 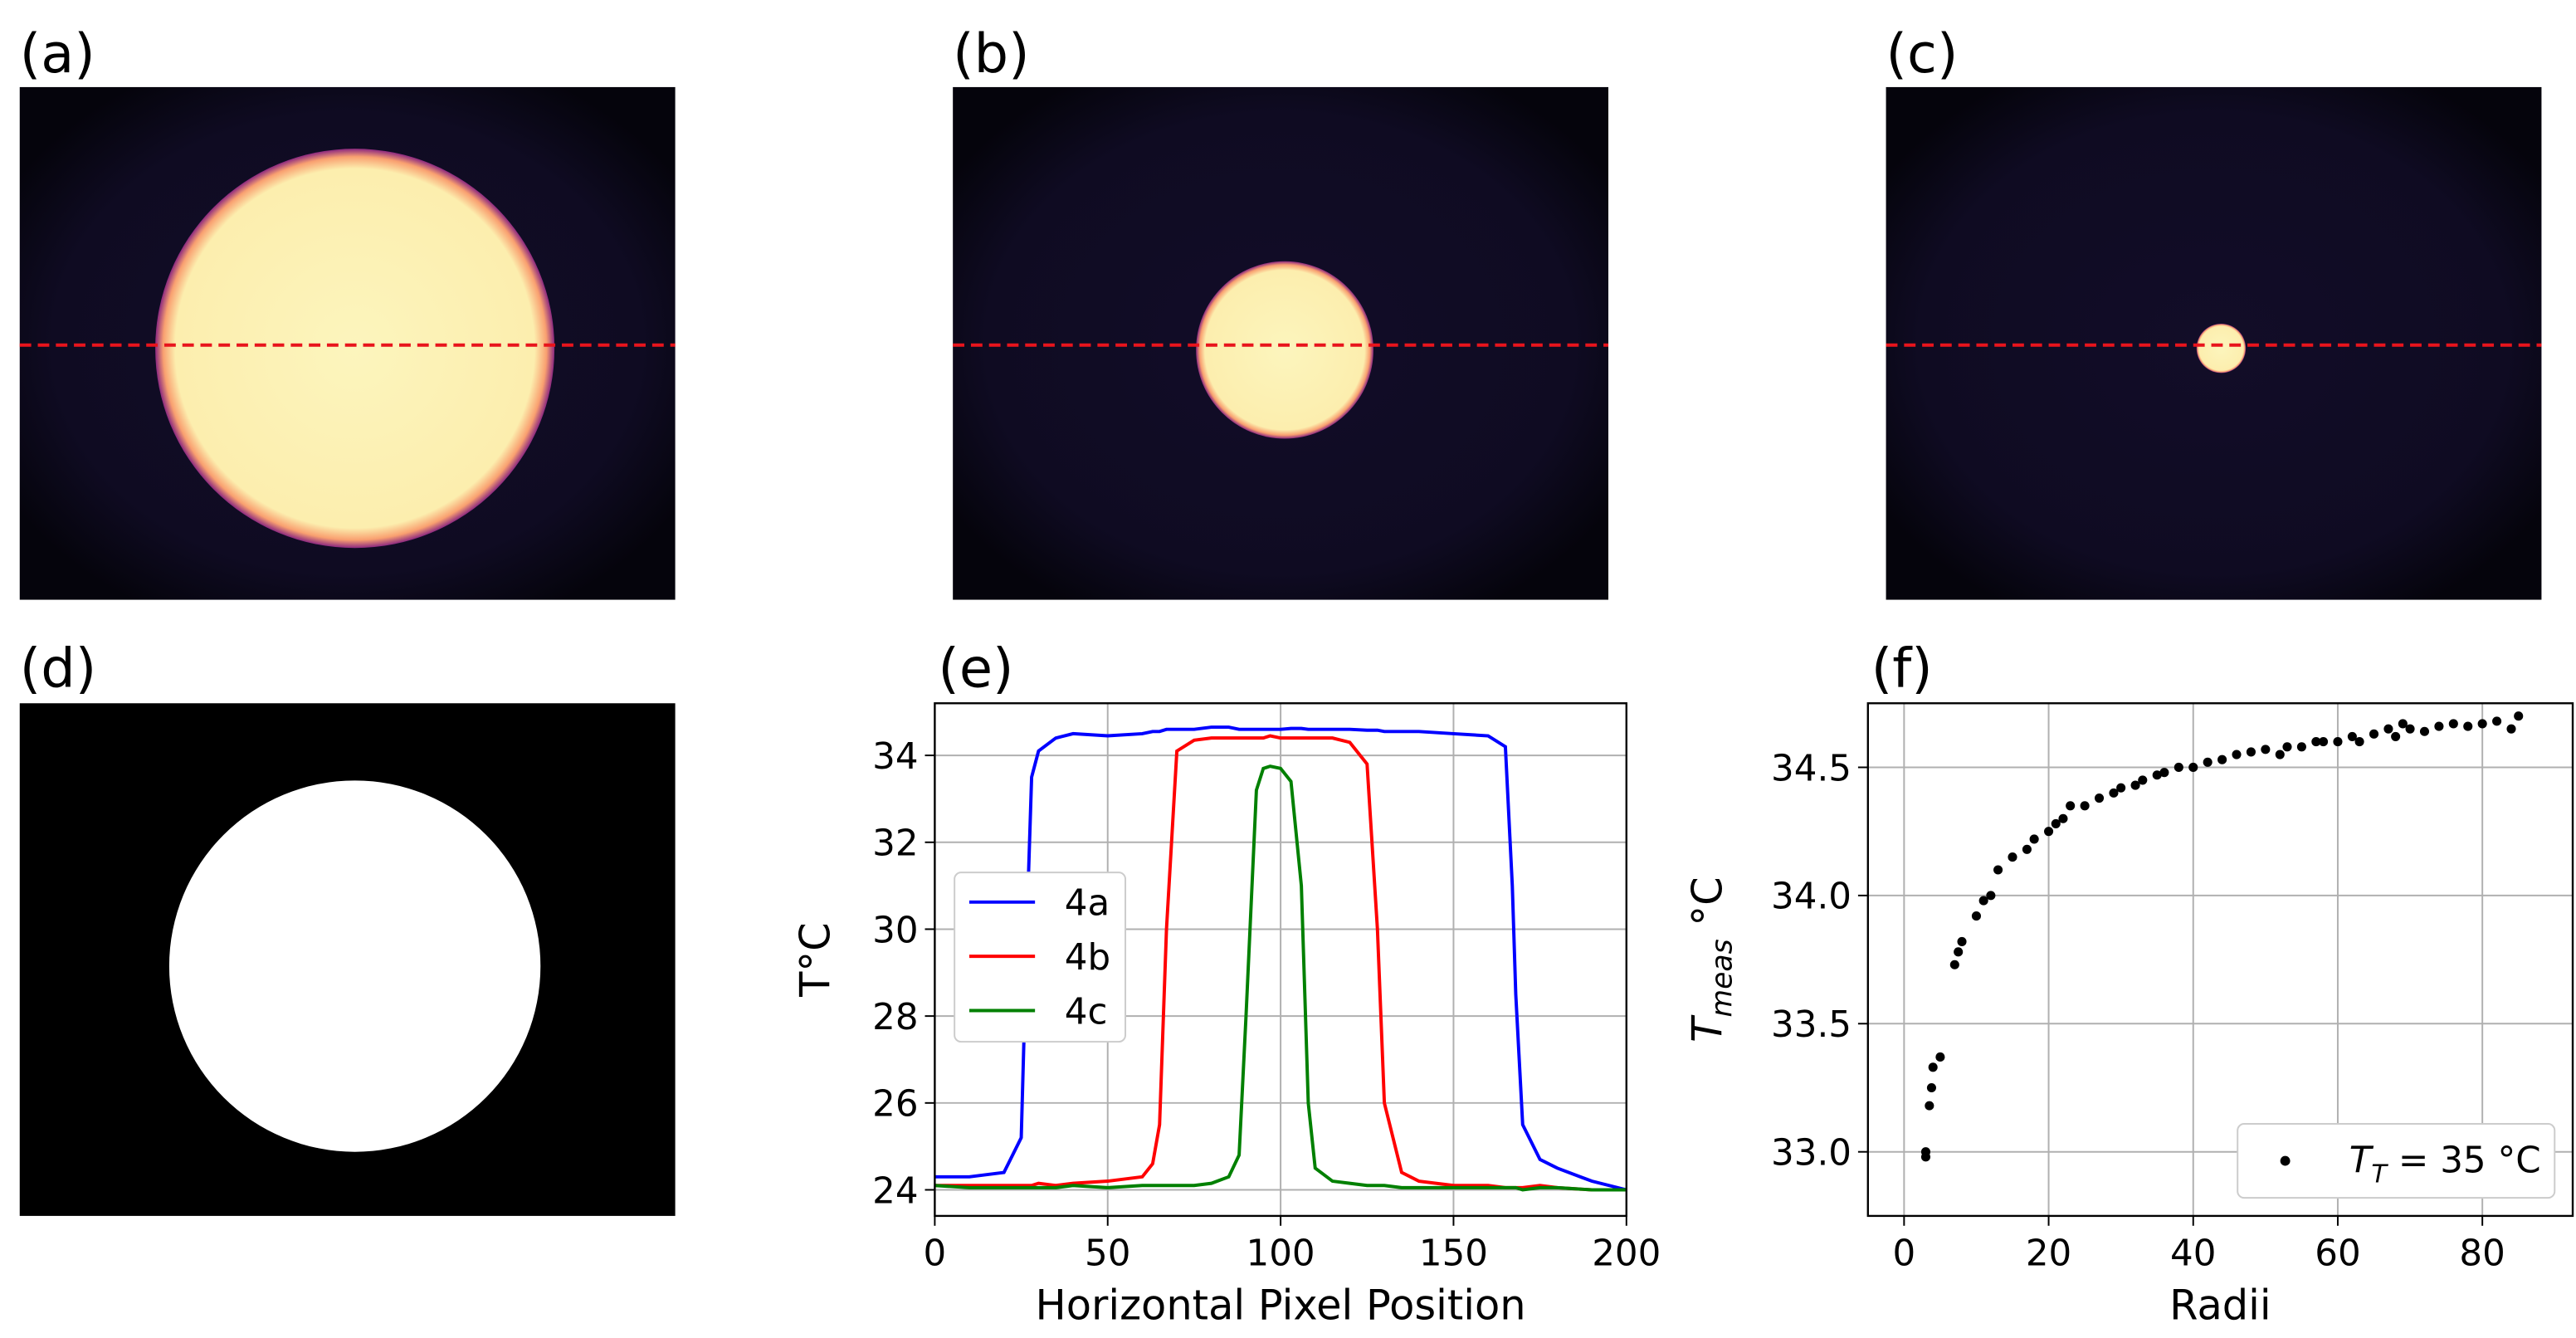 What do you see at coordinates (1108, 1253) in the screenshot?
I see `x-tick-label: 50` at bounding box center [1108, 1253].